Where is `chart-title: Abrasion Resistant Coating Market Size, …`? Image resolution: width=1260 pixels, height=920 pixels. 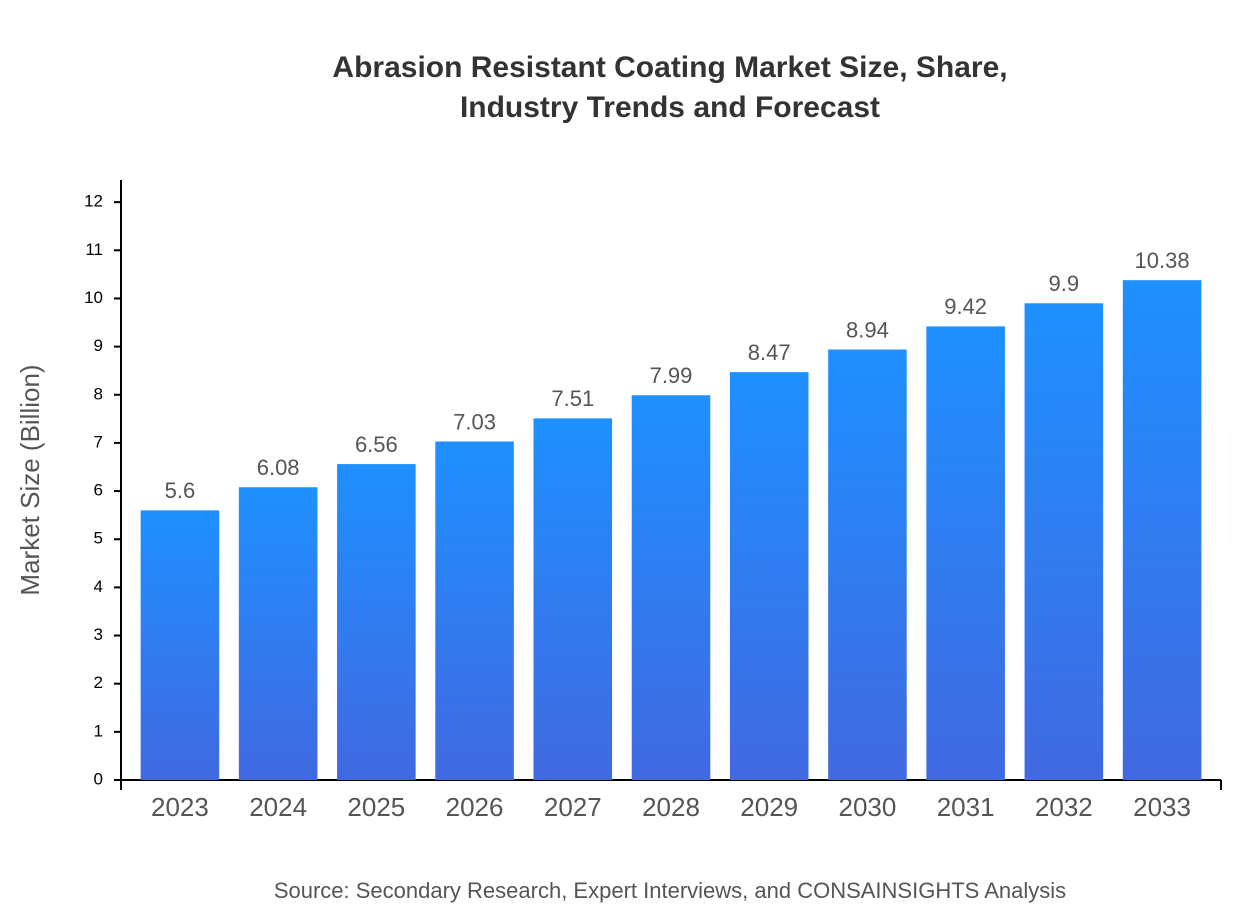 chart-title: Abrasion Resistant Coating Market Size, … is located at coordinates (670, 87).